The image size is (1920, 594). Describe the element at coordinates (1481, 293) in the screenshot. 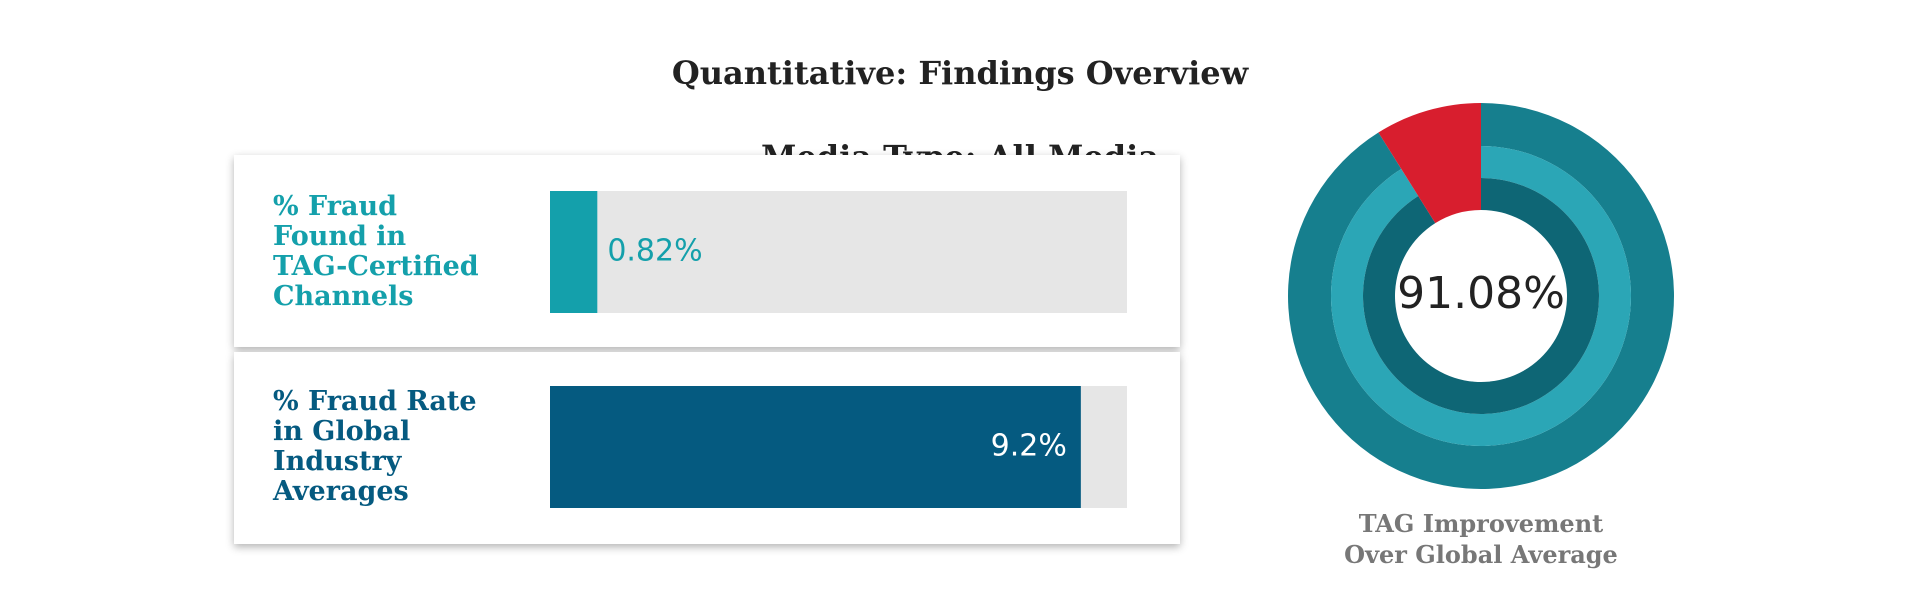

I see `center-value: 91.08%` at that location.